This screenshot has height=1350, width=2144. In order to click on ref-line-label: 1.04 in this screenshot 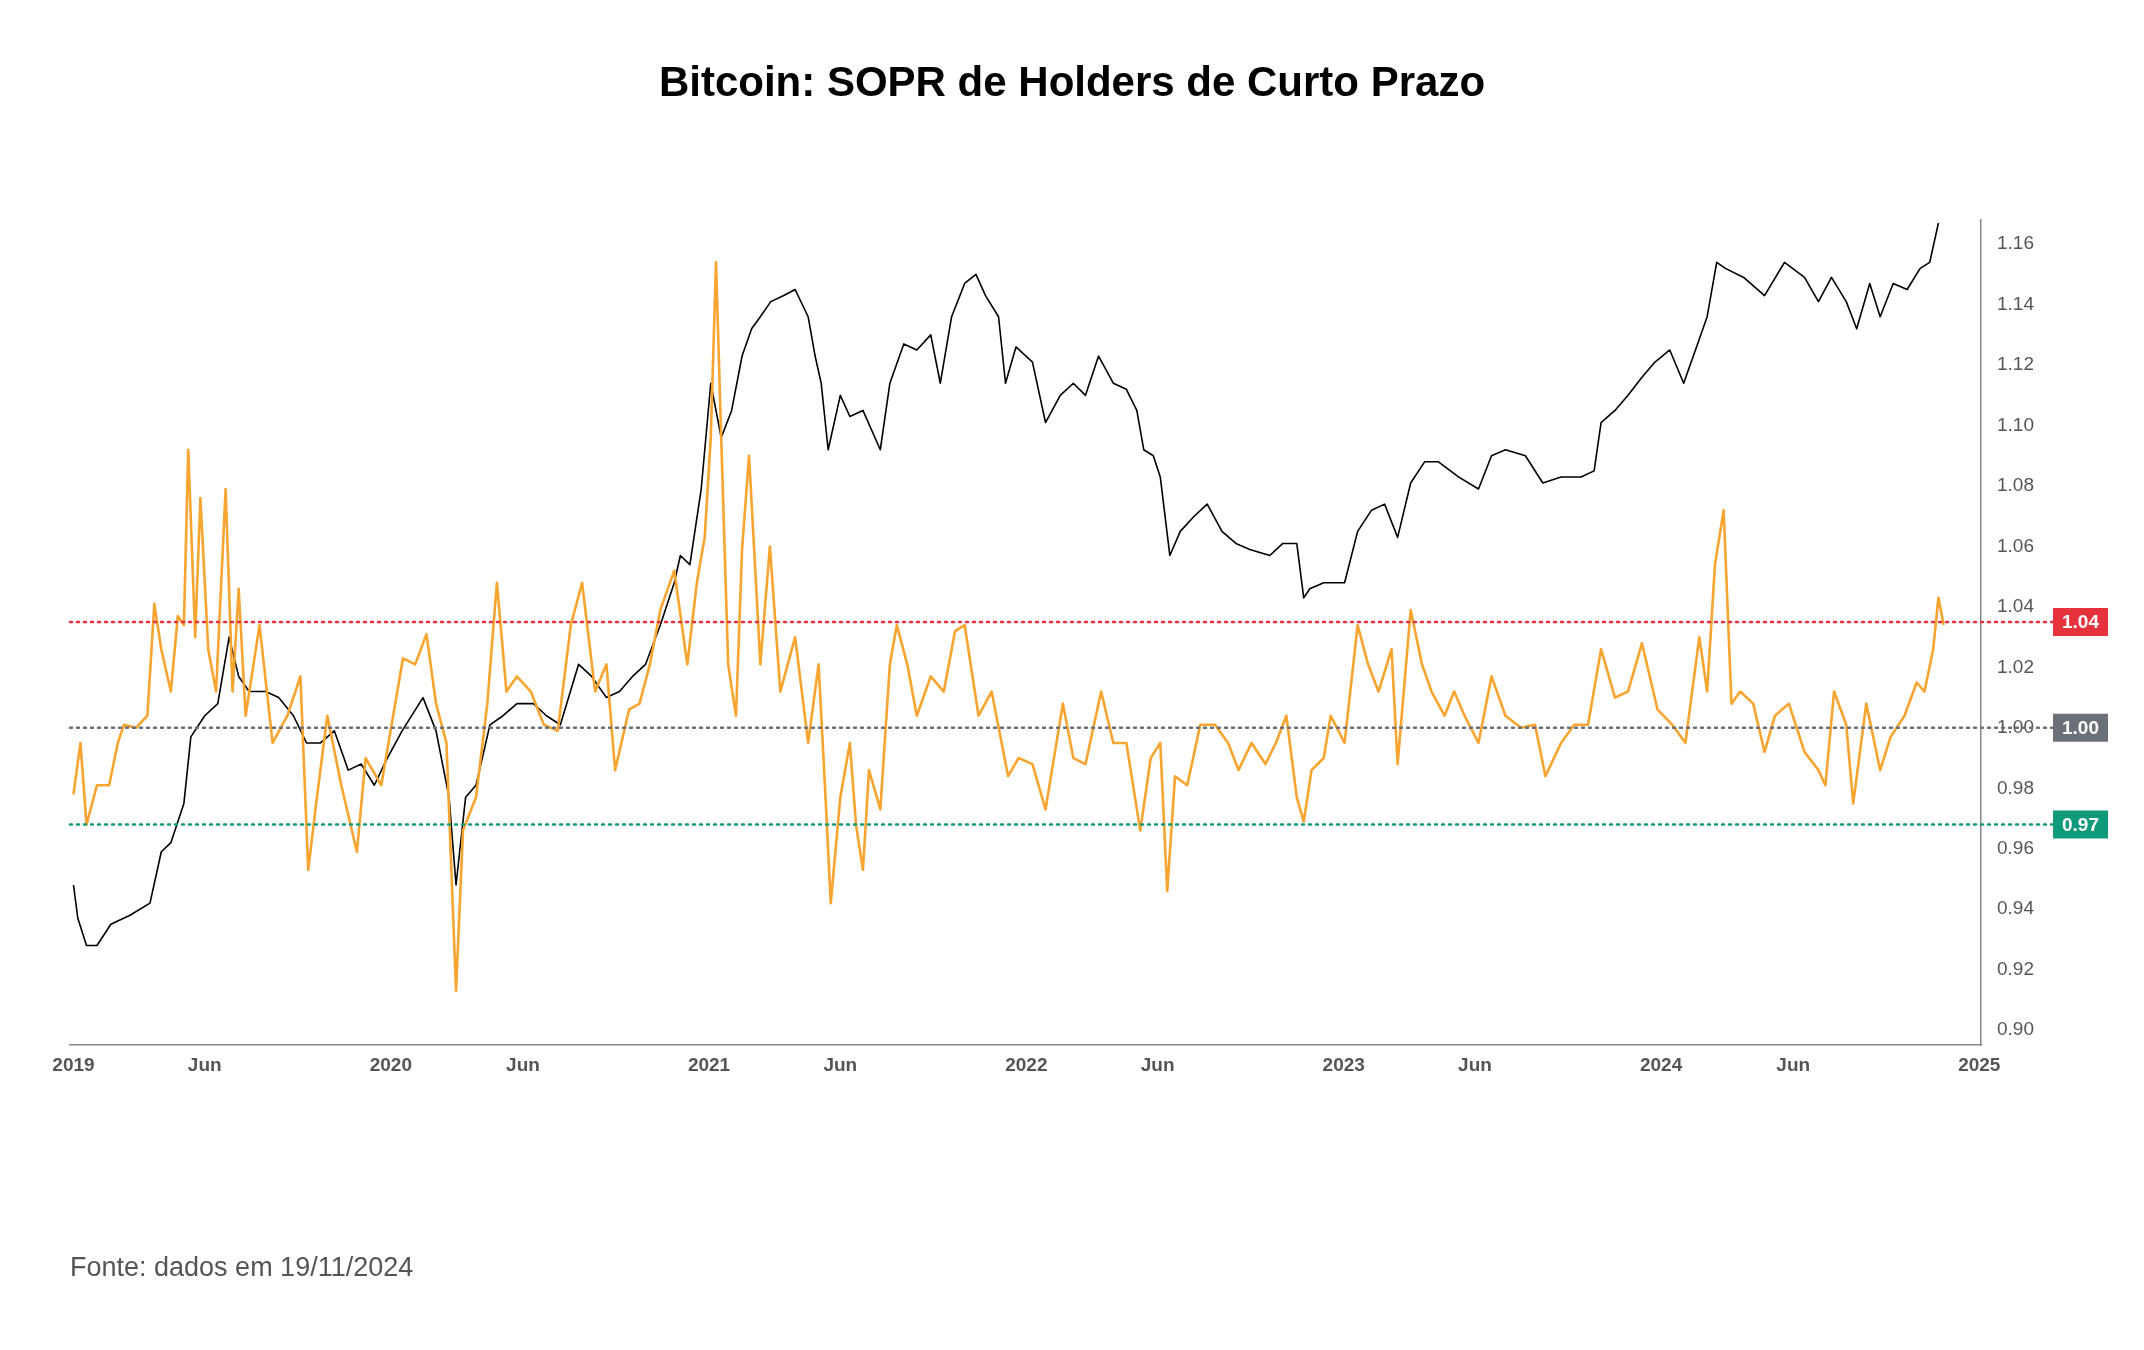, I will do `click(2081, 622)`.